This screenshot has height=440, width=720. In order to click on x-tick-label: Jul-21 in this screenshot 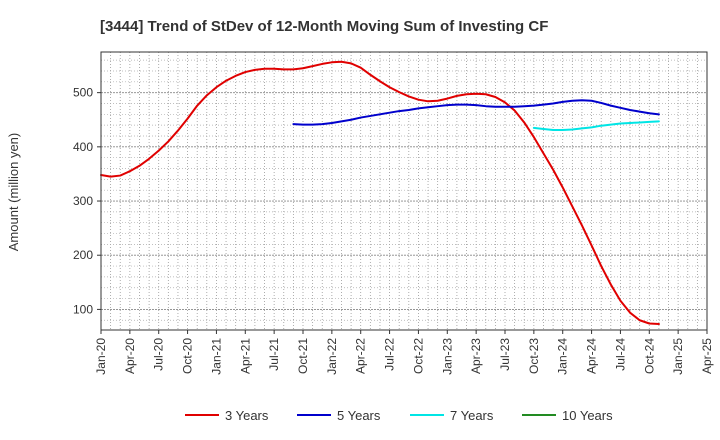, I will do `click(274, 354)`.